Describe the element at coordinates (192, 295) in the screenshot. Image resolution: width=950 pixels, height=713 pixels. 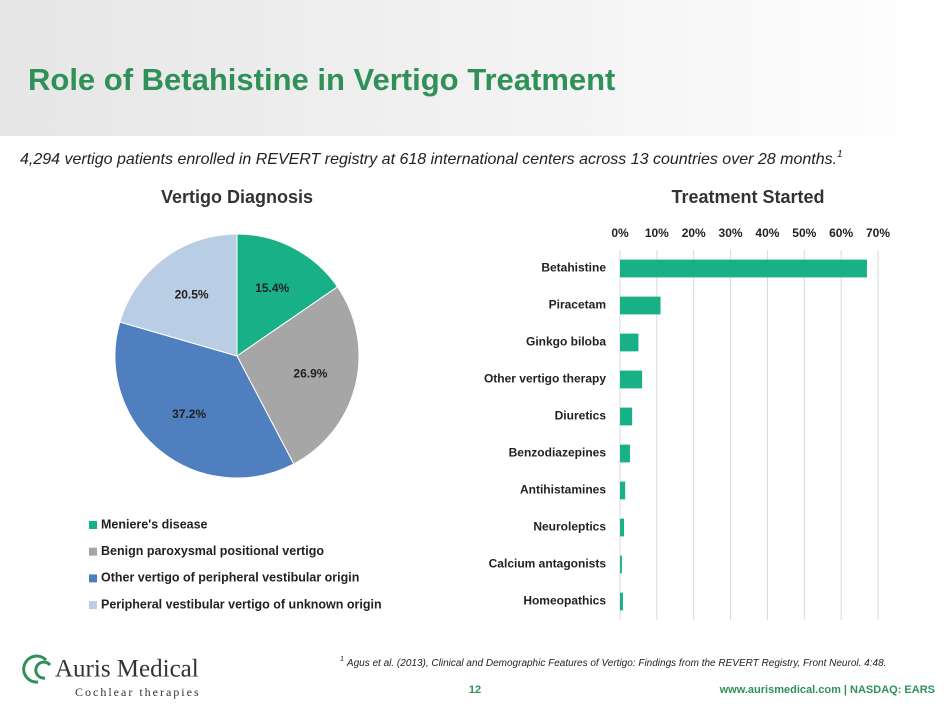
I see `data-label: 20.5%` at that location.